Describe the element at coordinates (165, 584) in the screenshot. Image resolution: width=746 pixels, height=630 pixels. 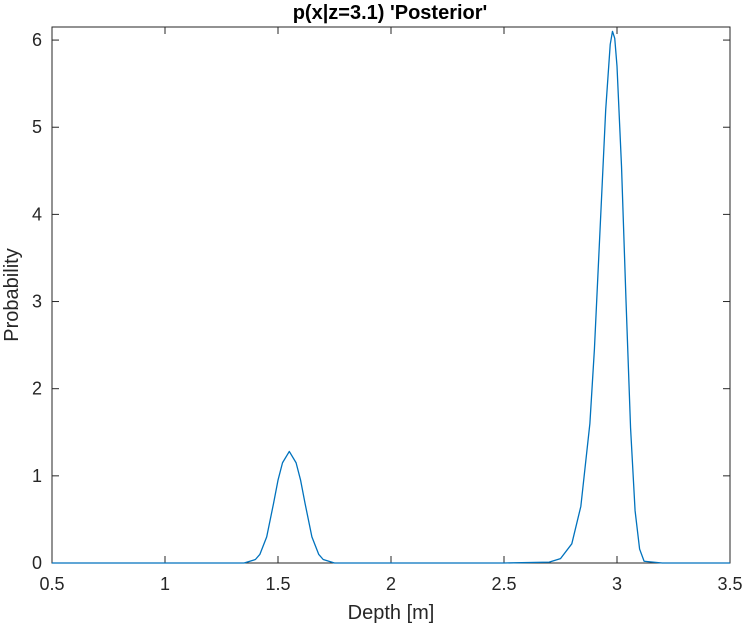
I see `x-tick-label: 1` at that location.